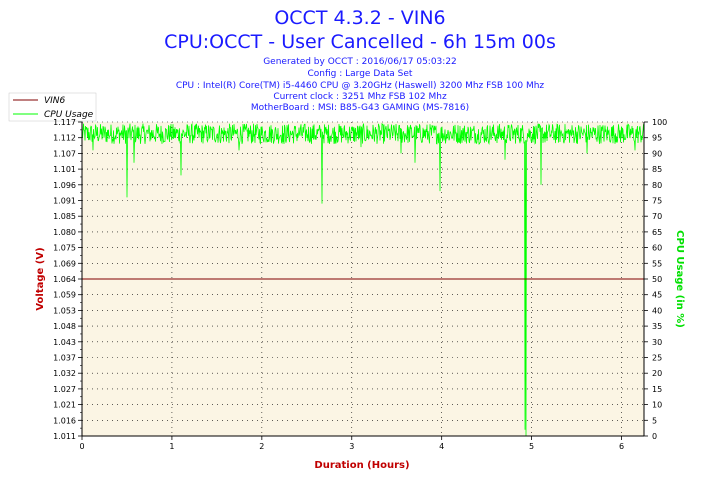 The image size is (720, 480). Describe the element at coordinates (657, 295) in the screenshot. I see `y-right-tick-label: 45` at that location.